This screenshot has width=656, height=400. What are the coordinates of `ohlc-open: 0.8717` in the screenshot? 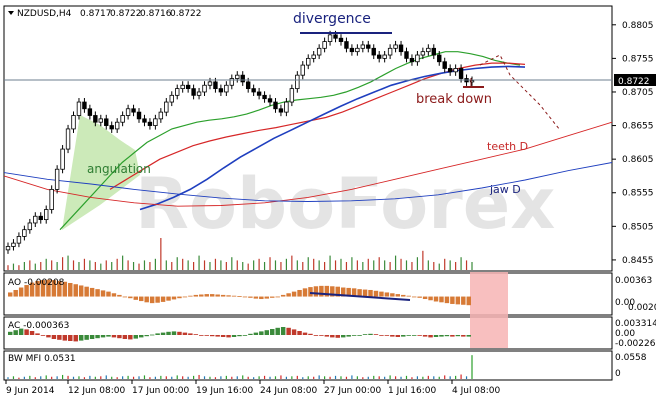 It's located at (96, 14).